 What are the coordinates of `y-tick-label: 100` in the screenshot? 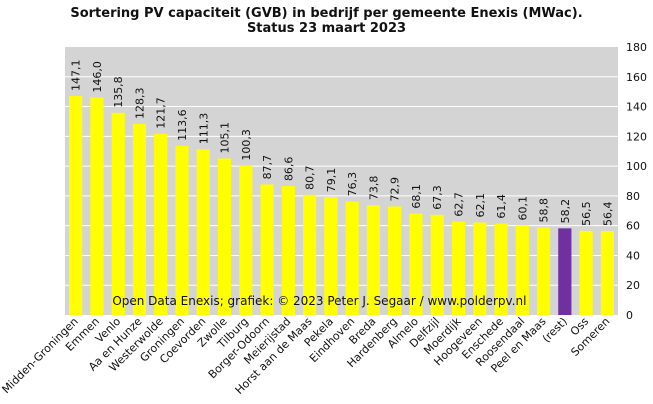 It's located at (636, 166).